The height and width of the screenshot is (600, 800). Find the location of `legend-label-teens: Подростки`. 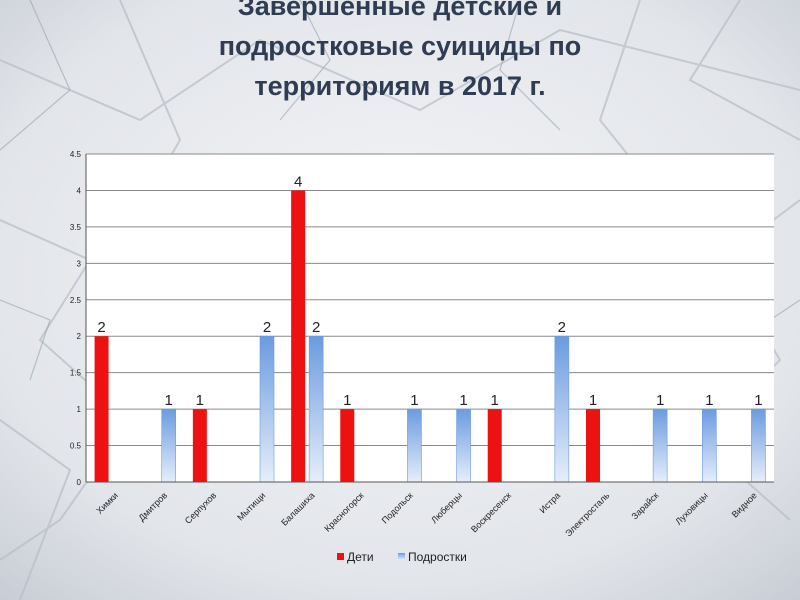

legend-label-teens: Подростки is located at coordinates (437, 557).